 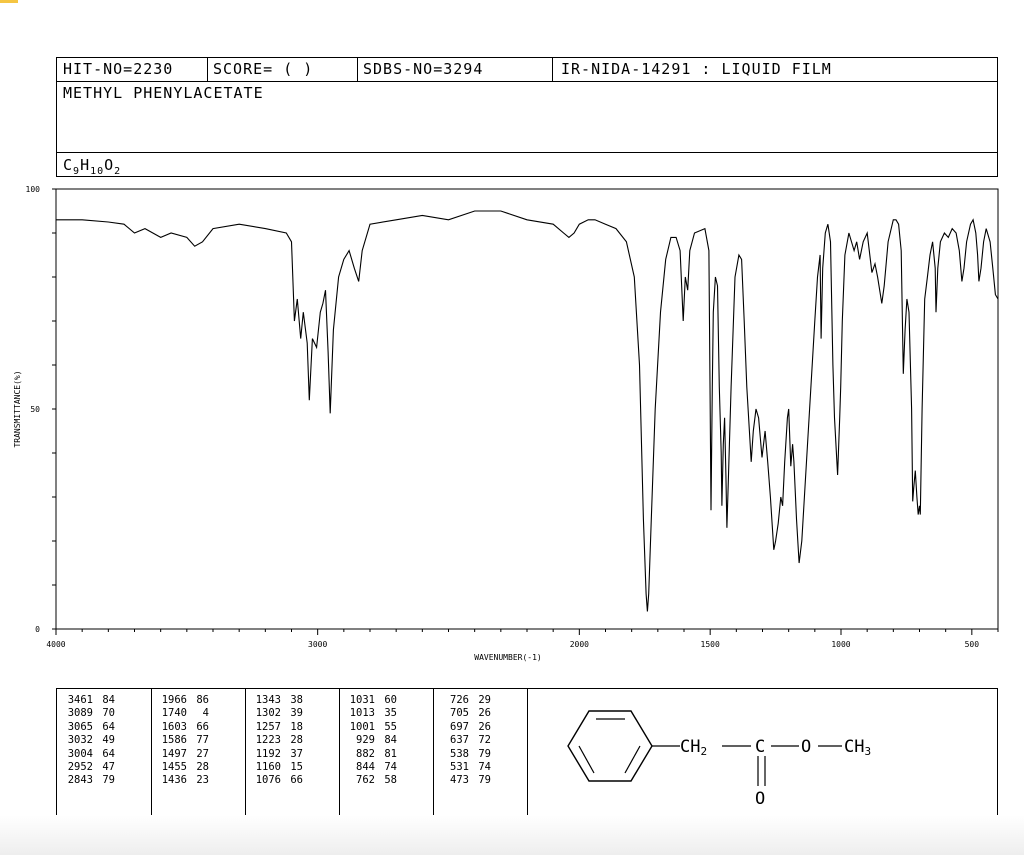 I want to click on peak-row: 1031 60, so click(x=370, y=700).